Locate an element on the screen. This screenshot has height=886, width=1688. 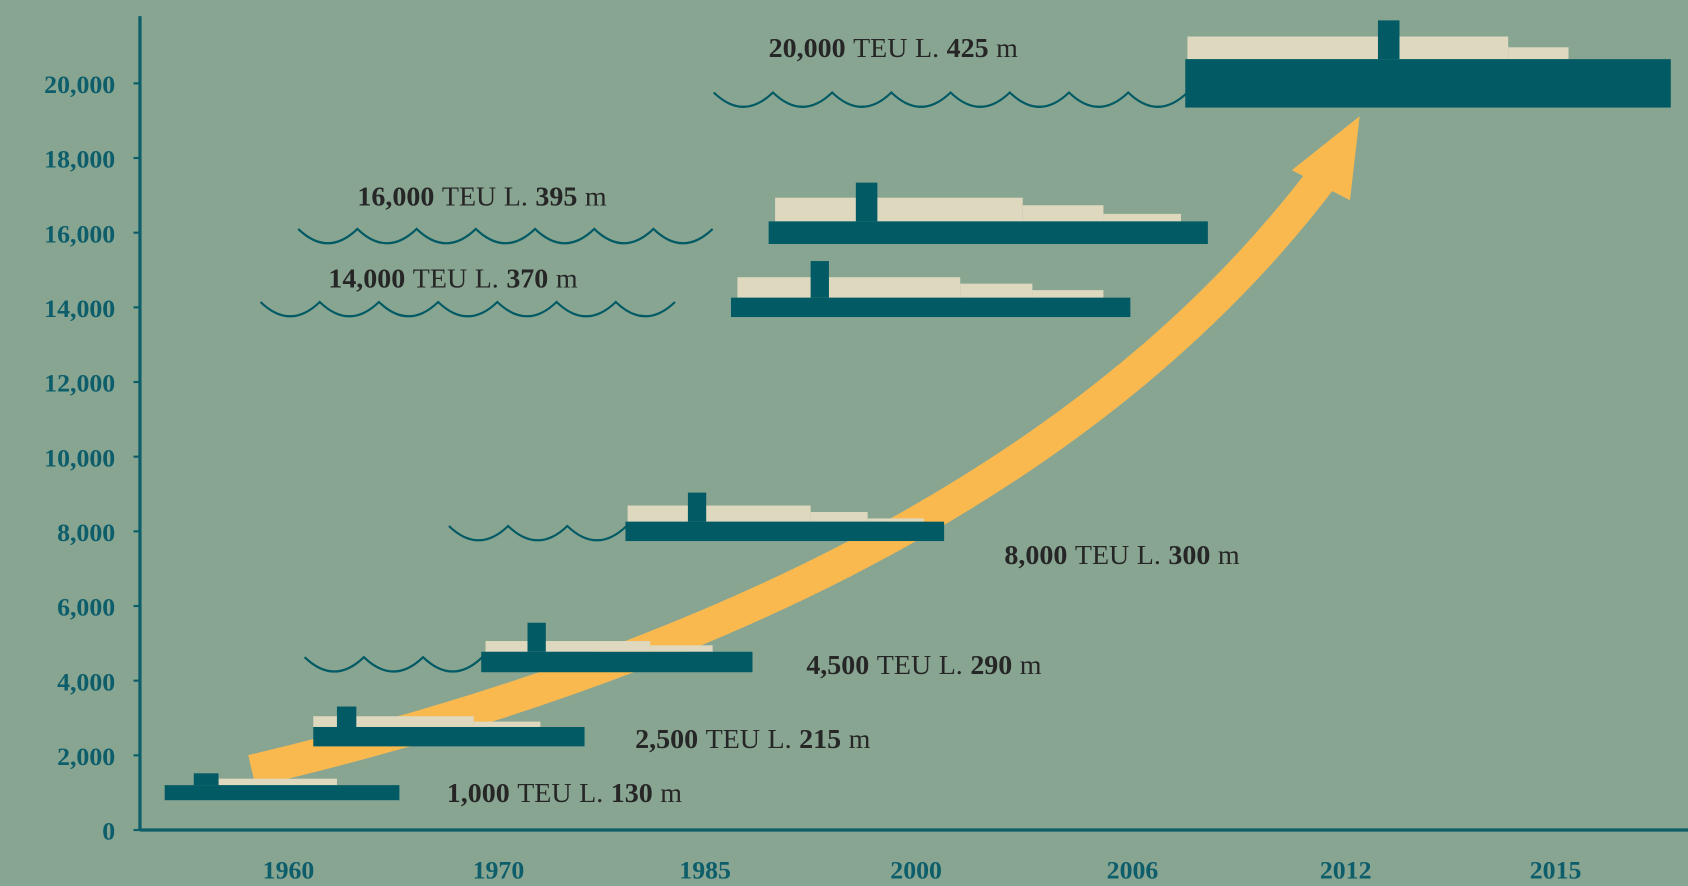
ship: 8,000 TEU L. 300 m is located at coordinates (844, 531).